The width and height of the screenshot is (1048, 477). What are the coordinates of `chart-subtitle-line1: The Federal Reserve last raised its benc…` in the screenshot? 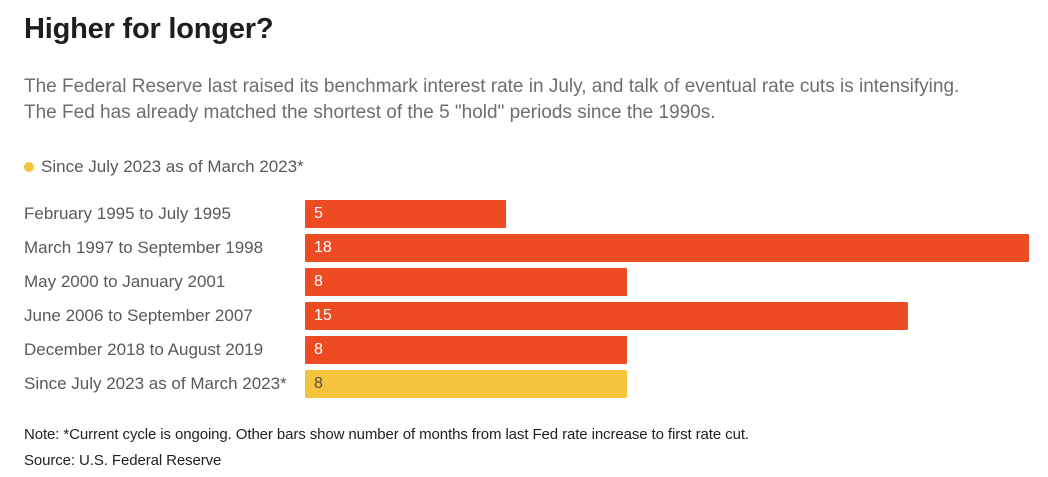 It's located at (492, 86).